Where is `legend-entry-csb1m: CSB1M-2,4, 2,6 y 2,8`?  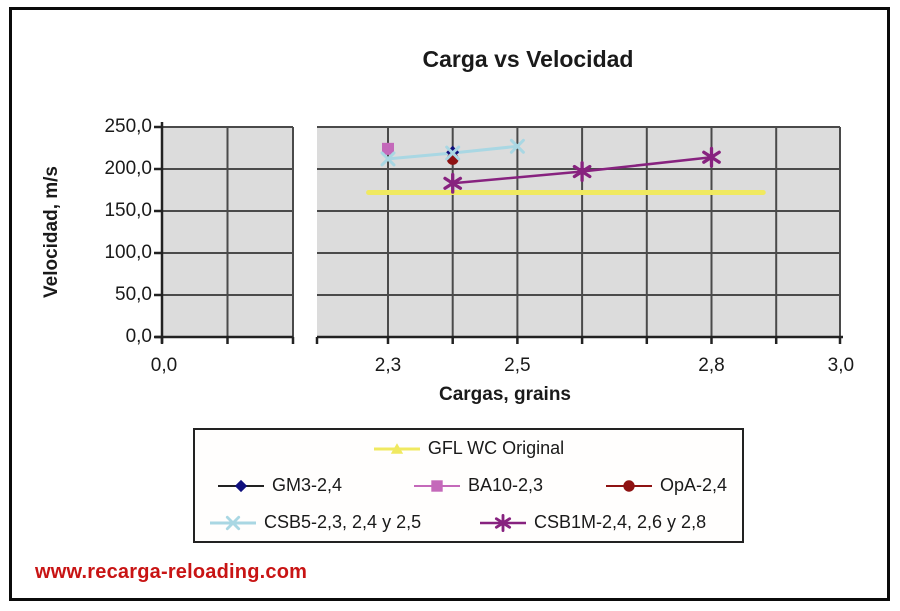 legend-entry-csb1m: CSB1M-2,4, 2,6 y 2,8 is located at coordinates (610, 522).